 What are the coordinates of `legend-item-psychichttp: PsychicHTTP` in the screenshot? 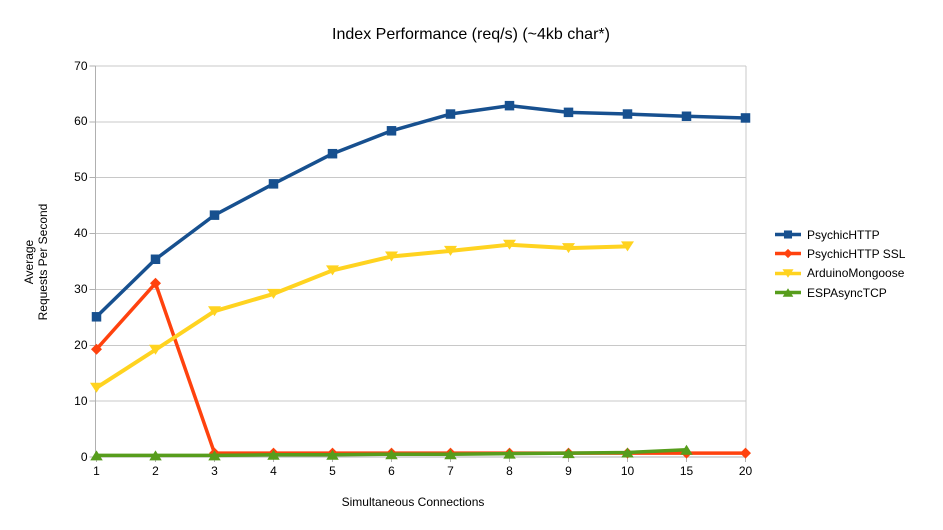 It's located at (840, 234).